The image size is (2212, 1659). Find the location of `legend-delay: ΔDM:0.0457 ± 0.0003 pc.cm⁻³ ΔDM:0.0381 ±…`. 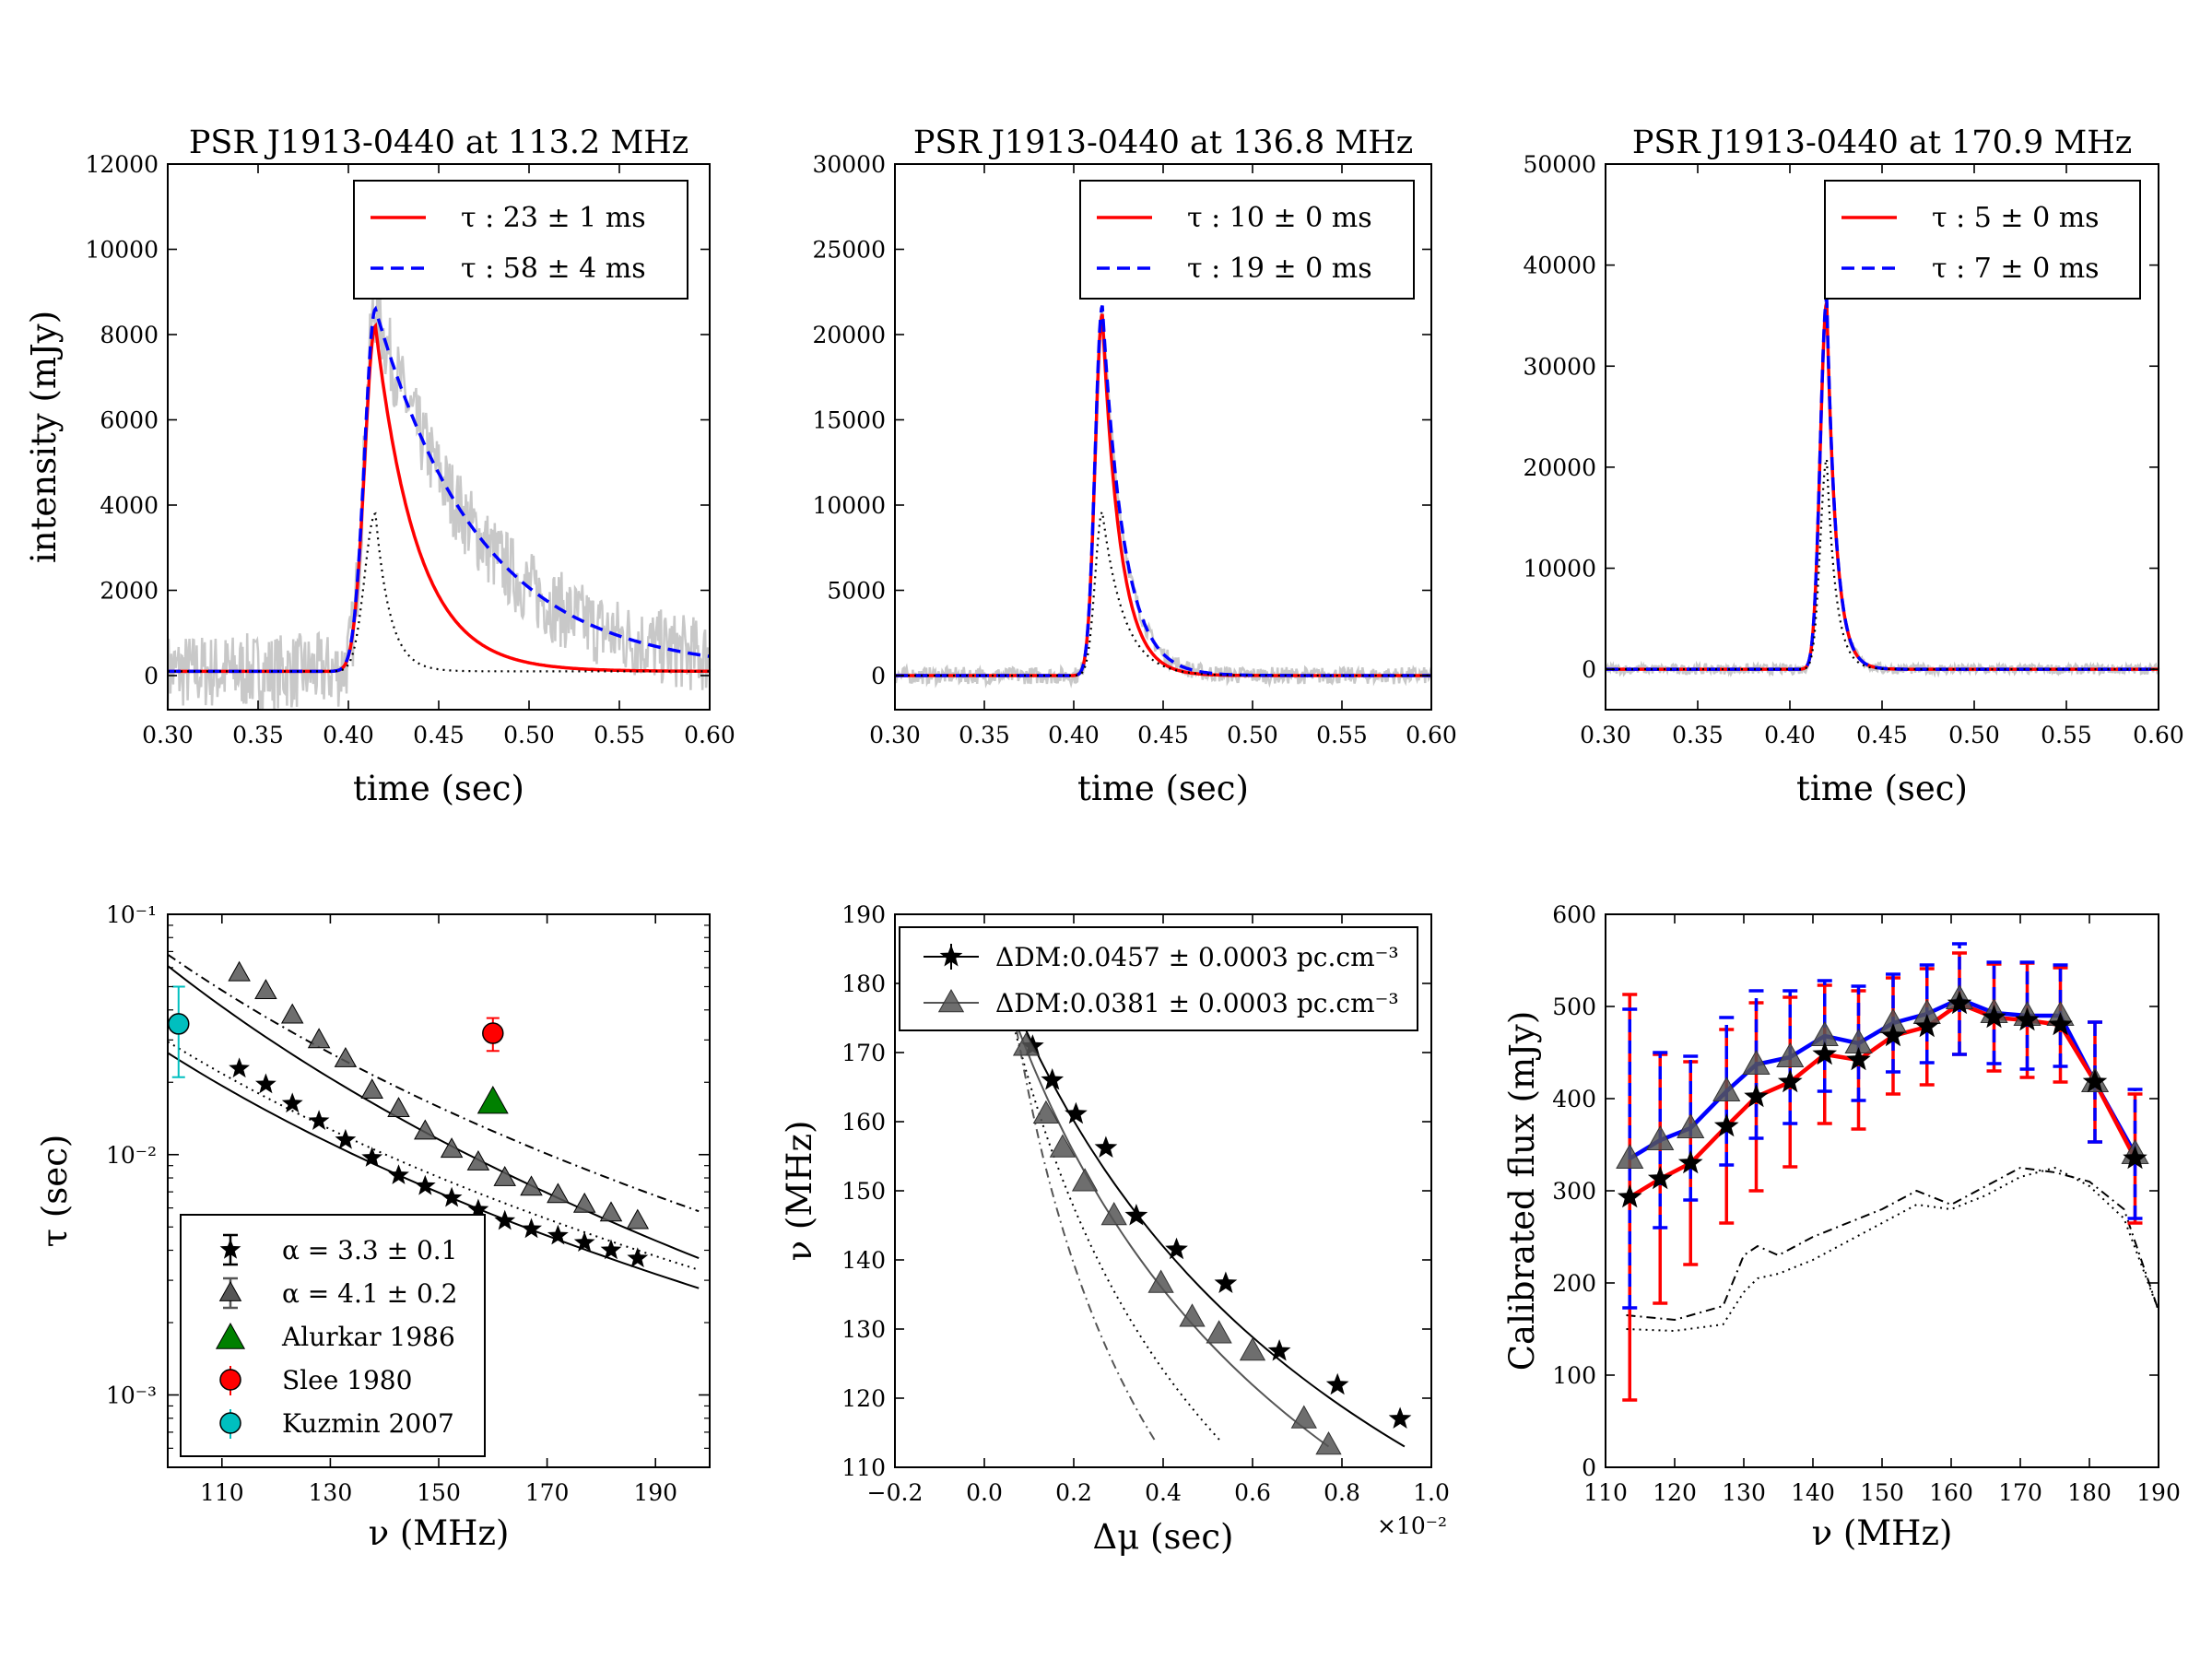

legend-delay: ΔDM:0.0457 ± 0.0003 pc.cm⁻³ ΔDM:0.0381 ±… is located at coordinates (1158, 978).